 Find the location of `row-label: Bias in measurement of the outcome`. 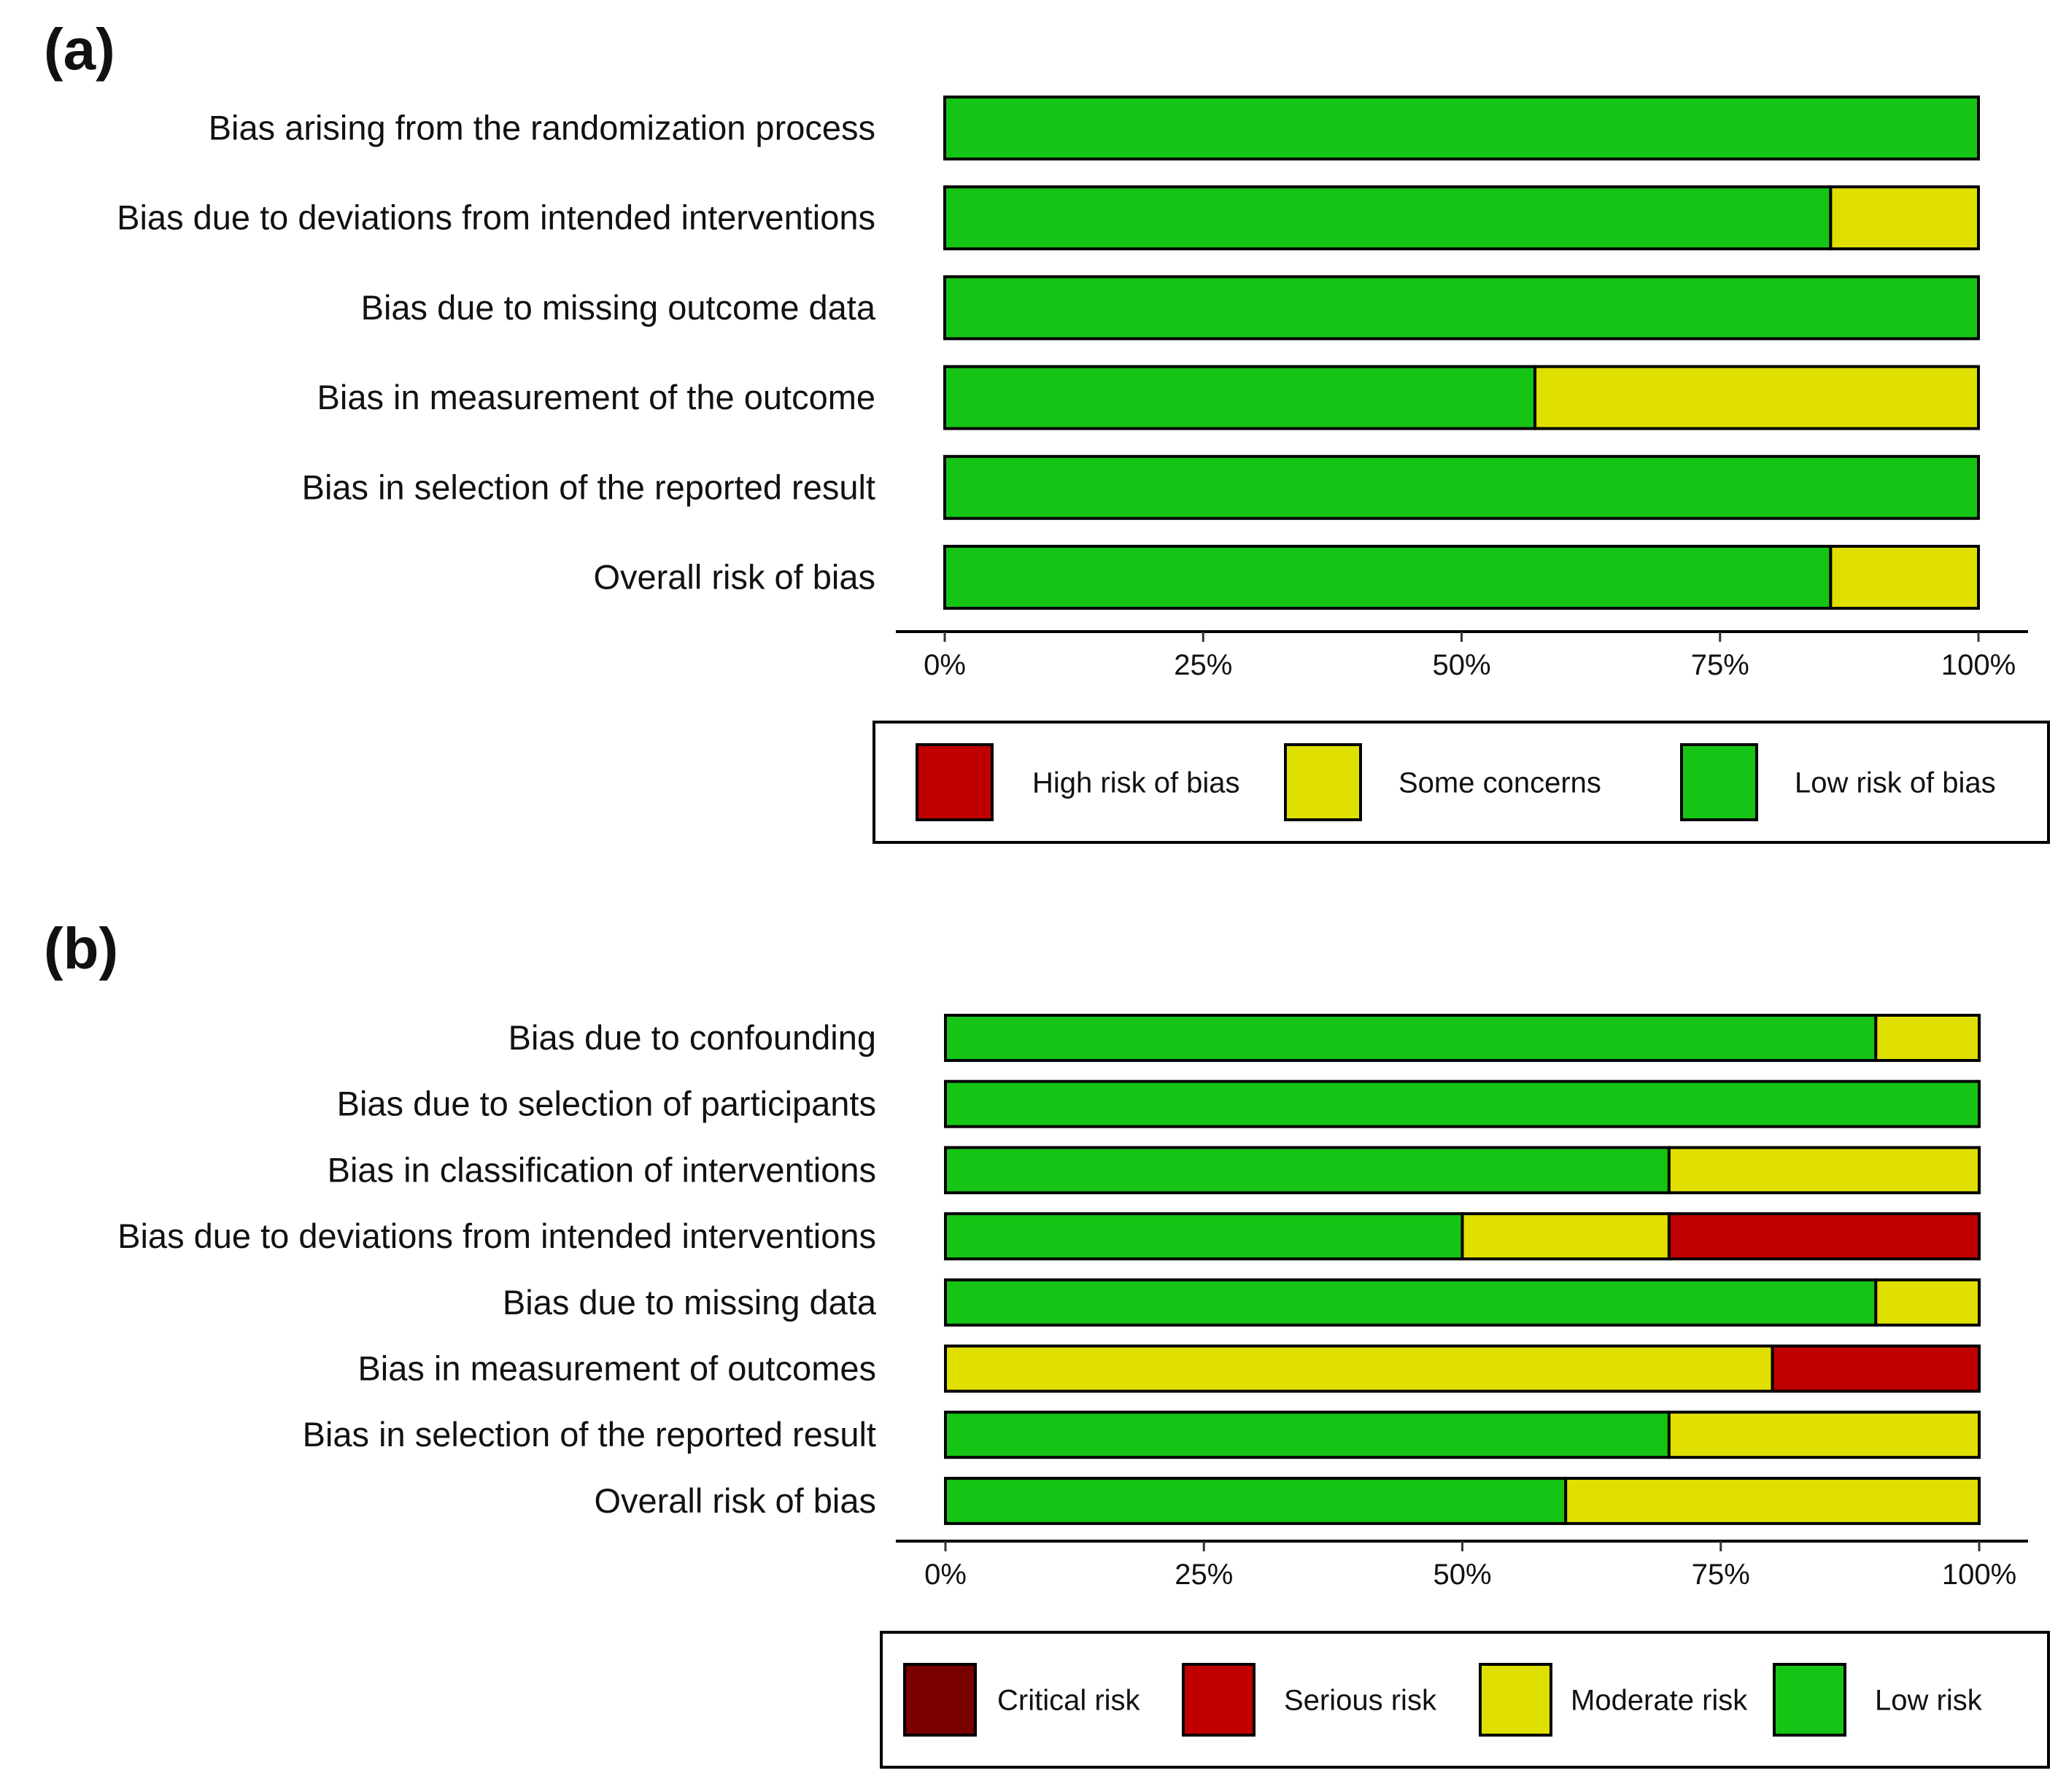

row-label: Bias in measurement of the outcome is located at coordinates (596, 397).